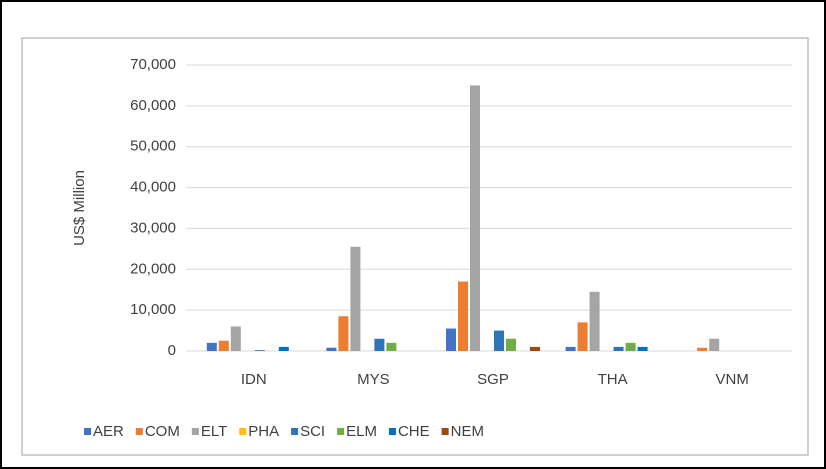 This screenshot has width=826, height=469. What do you see at coordinates (153, 268) in the screenshot?
I see `y-tick-label: 20,000` at bounding box center [153, 268].